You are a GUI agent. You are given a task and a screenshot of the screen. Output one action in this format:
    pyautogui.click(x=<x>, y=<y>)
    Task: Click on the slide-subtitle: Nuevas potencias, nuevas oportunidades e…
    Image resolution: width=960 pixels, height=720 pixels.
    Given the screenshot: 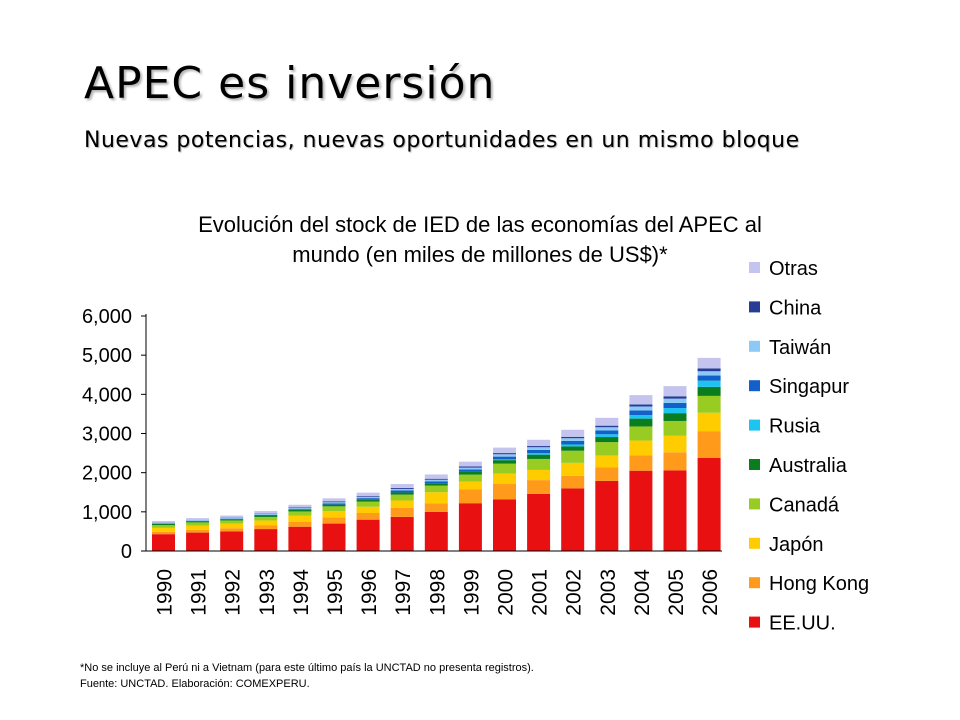 What is the action you would take?
    pyautogui.click(x=442, y=140)
    